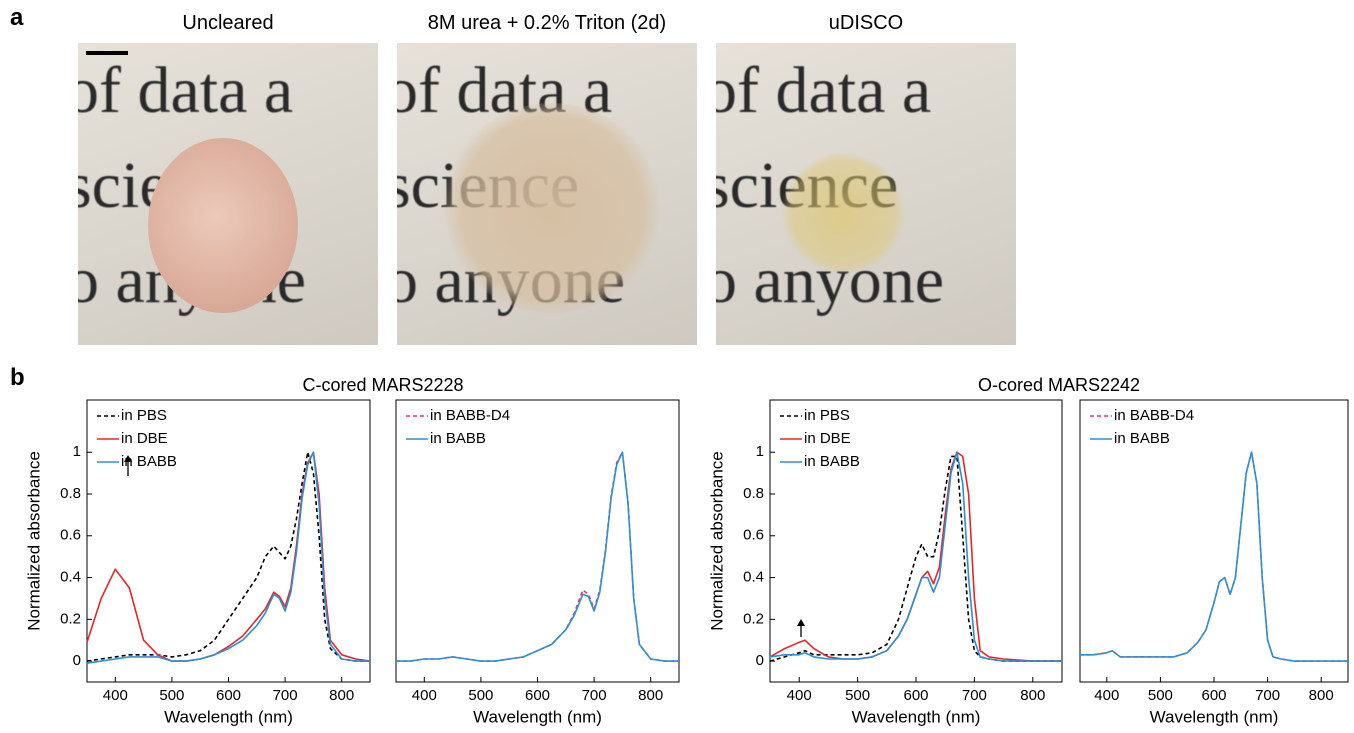 This screenshot has height=733, width=1354. I want to click on panel-label: b, so click(17, 377).